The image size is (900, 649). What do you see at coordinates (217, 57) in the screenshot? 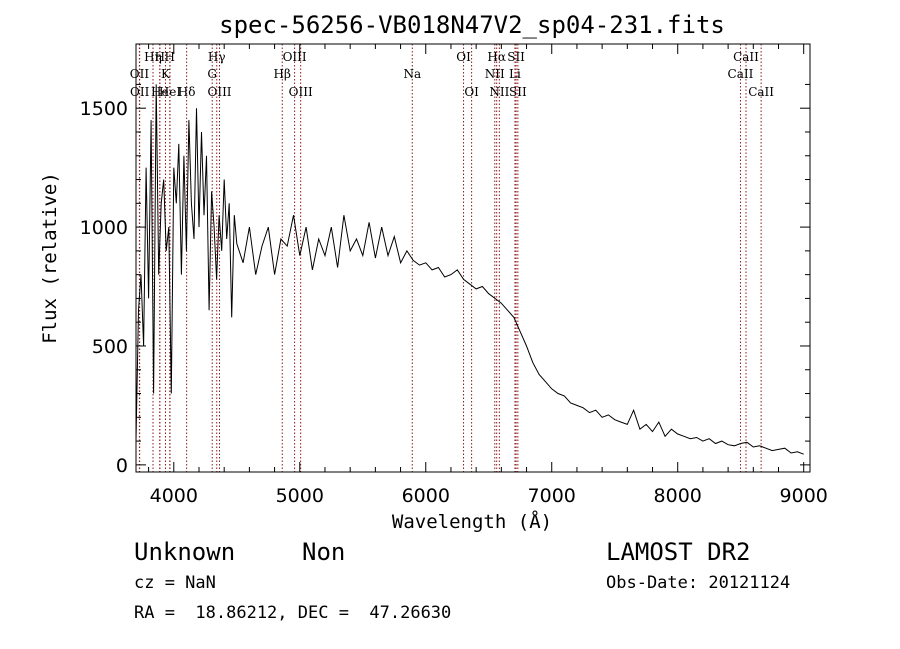
I see `marker-label: Hγ` at bounding box center [217, 57].